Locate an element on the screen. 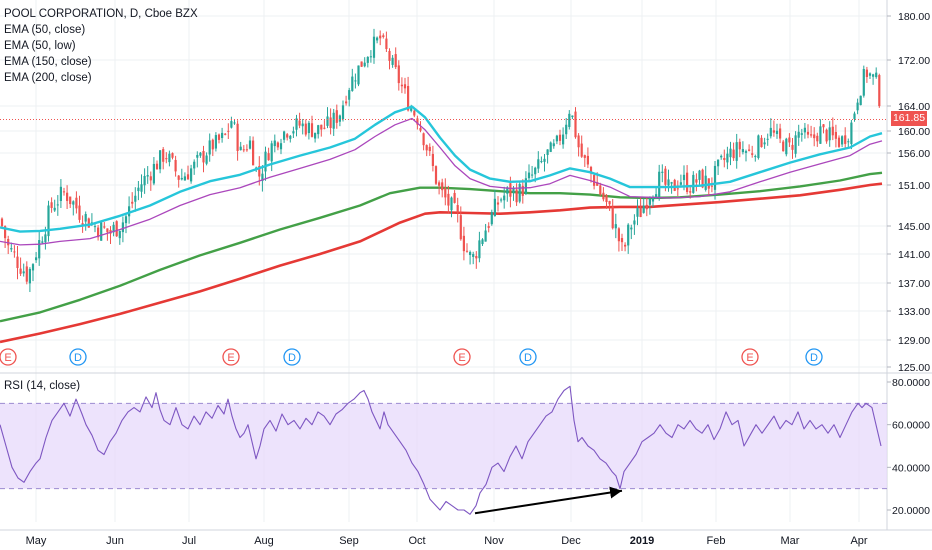 The width and height of the screenshot is (932, 550). price-tick-label-6: 151.00 is located at coordinates (914, 186).